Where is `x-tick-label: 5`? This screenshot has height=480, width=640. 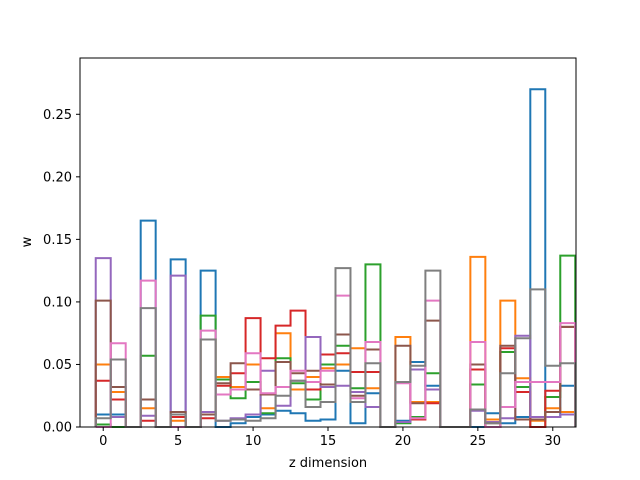 x-tick-label: 5 is located at coordinates (178, 441).